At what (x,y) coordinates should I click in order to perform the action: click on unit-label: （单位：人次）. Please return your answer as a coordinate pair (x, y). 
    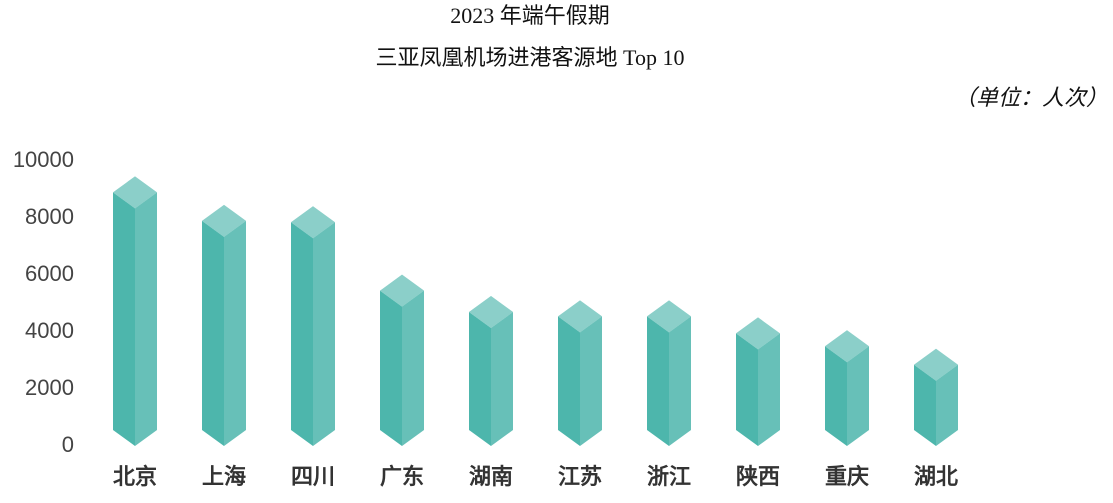
    Looking at the image, I should click on (1031, 97).